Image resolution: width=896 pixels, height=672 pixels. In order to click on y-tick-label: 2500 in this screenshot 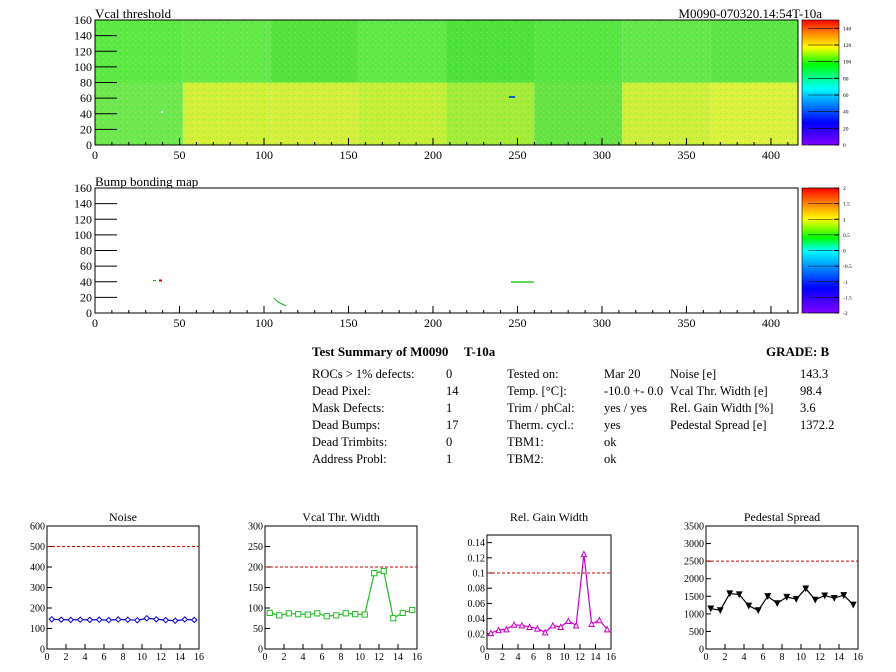, I will do `click(694, 562)`.